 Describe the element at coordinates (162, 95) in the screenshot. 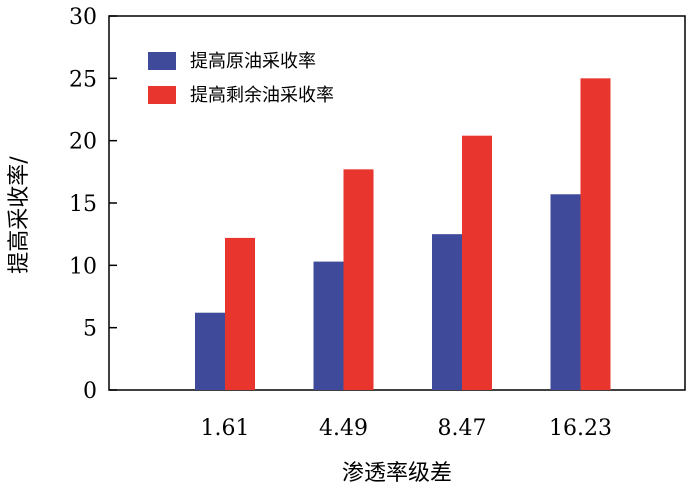

I see `legend-swatch-remaining-oil` at that location.